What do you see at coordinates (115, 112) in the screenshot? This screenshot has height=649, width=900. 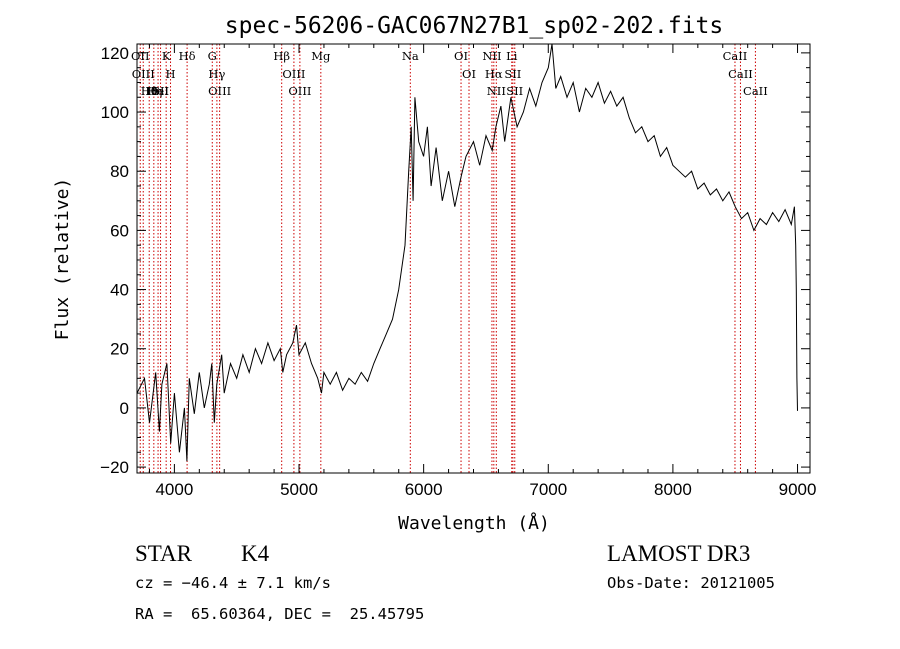 I see `y-tick-label: 100` at bounding box center [115, 112].